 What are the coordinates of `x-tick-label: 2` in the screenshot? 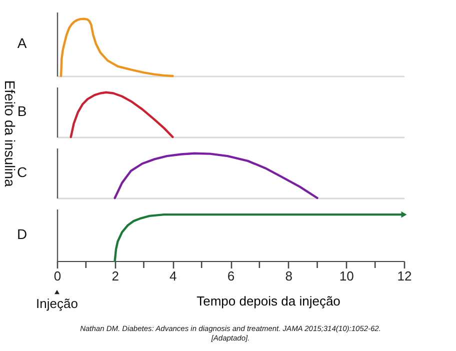 It's located at (115, 276).